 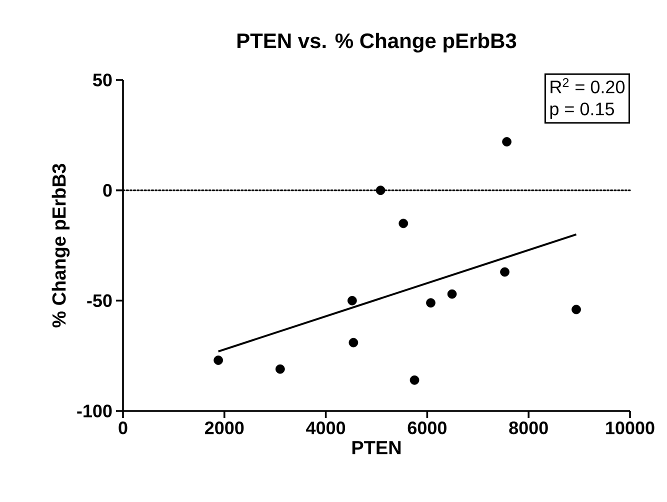 What do you see at coordinates (94, 411) in the screenshot?
I see `y-tick-label: -100` at bounding box center [94, 411].